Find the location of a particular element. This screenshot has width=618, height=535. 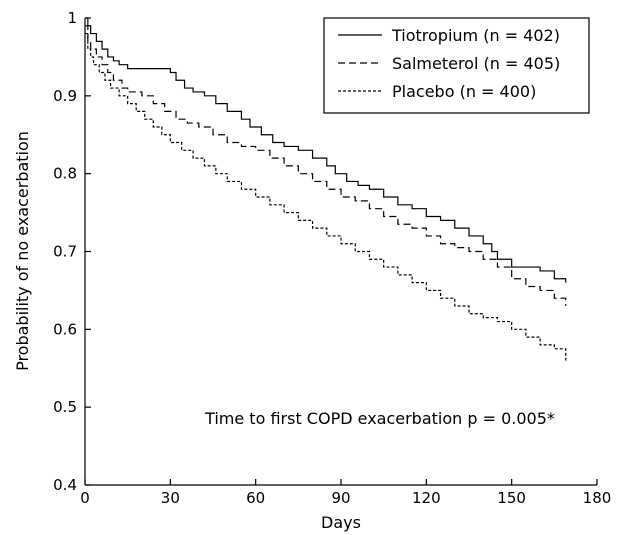

y-tick-label: 0.7 is located at coordinates (65, 252).